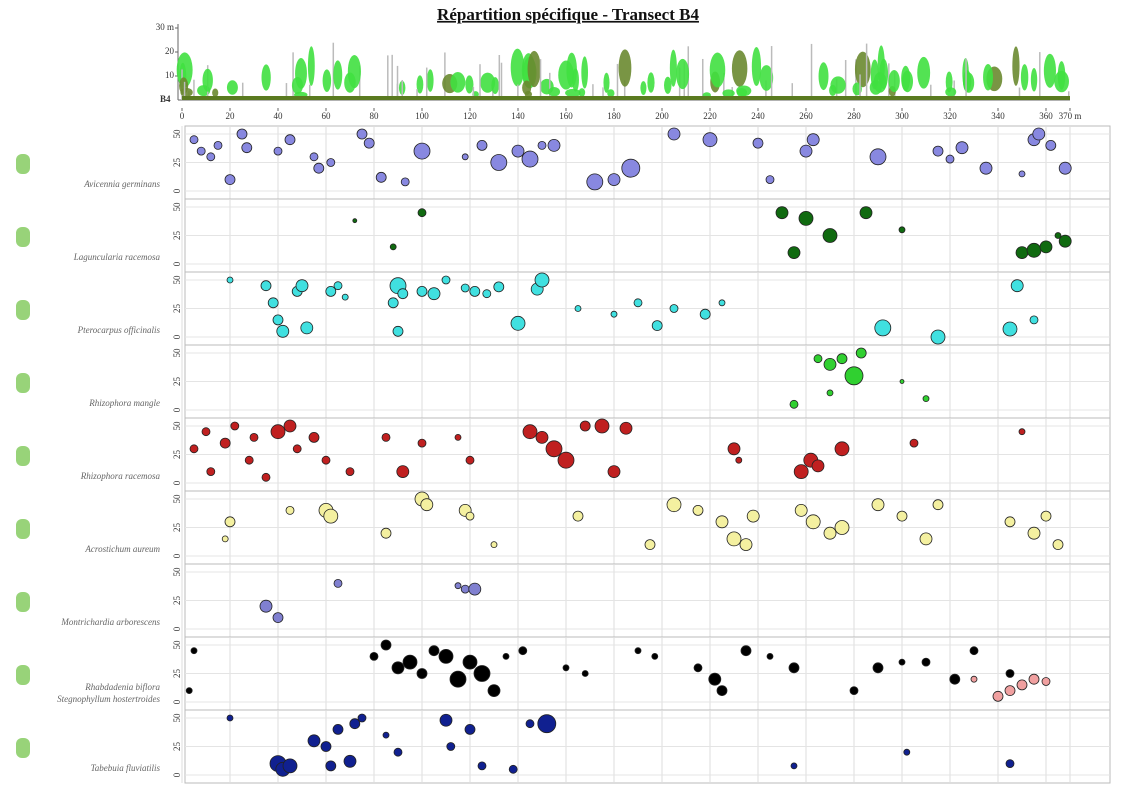 Image resolution: width=1136 pixels, height=790 pixels. I want to click on species-label: Laguncularia racemosa, so click(117, 257).